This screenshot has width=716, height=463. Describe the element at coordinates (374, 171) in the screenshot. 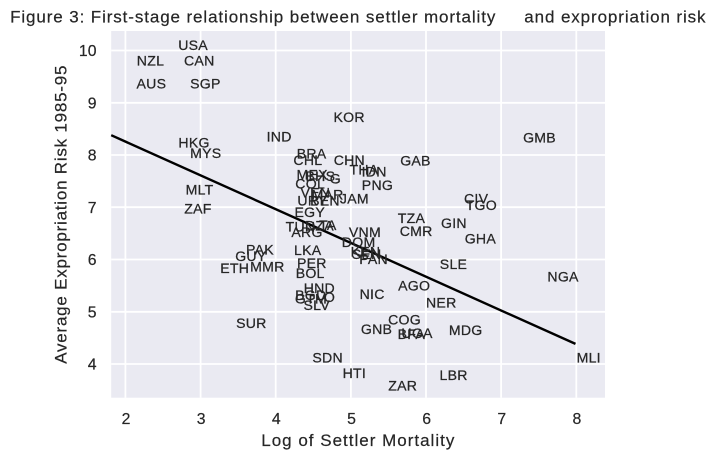

I see `svg-text: IDN` at that location.